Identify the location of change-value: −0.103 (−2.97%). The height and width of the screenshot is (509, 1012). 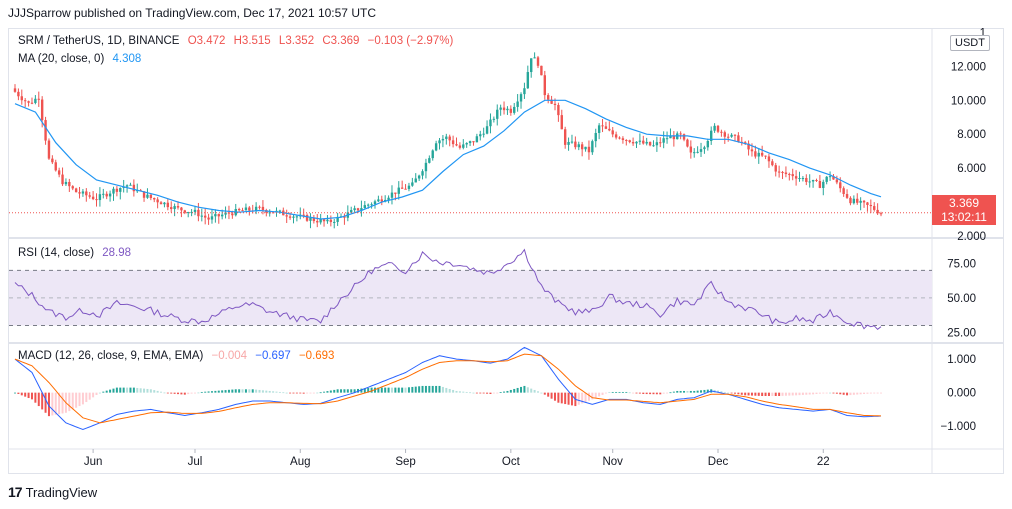
(410, 41).